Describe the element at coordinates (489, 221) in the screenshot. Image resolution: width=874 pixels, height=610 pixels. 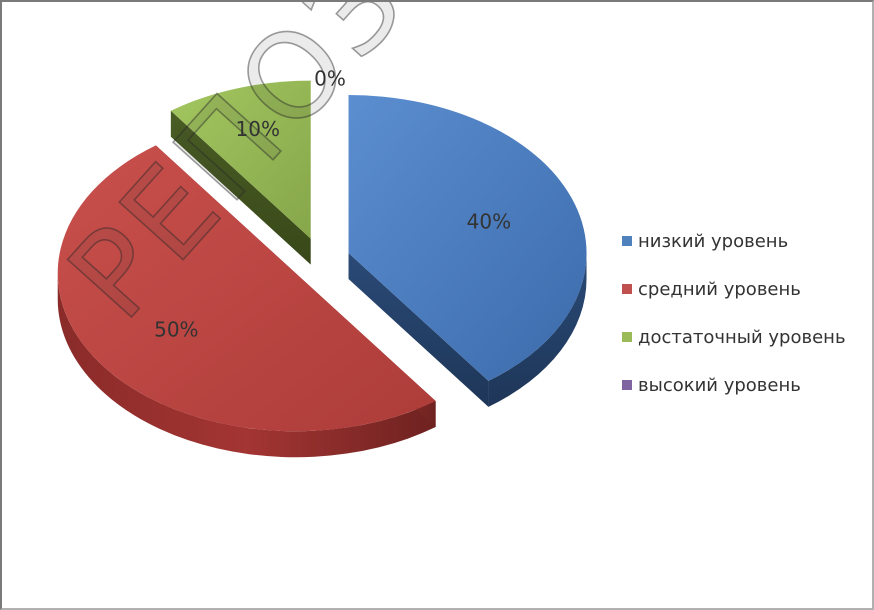
I see `data-label-0: 40%` at that location.